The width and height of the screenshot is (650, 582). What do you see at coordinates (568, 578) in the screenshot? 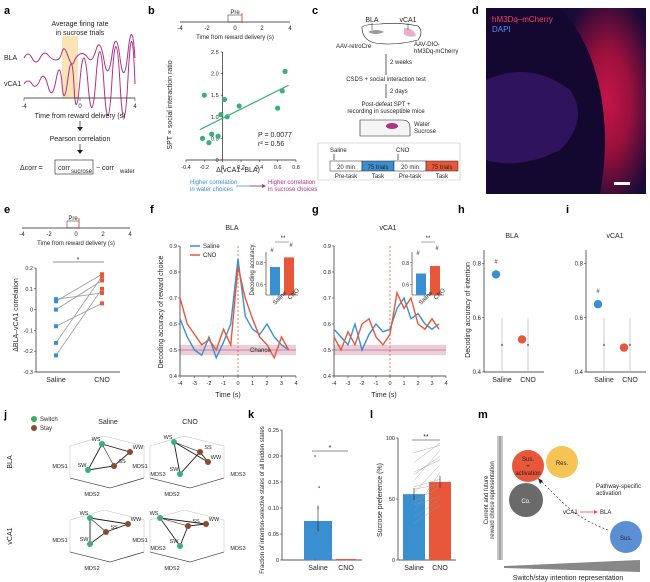
I see `m-xlabel: Switch/stay intention representation` at bounding box center [568, 578].